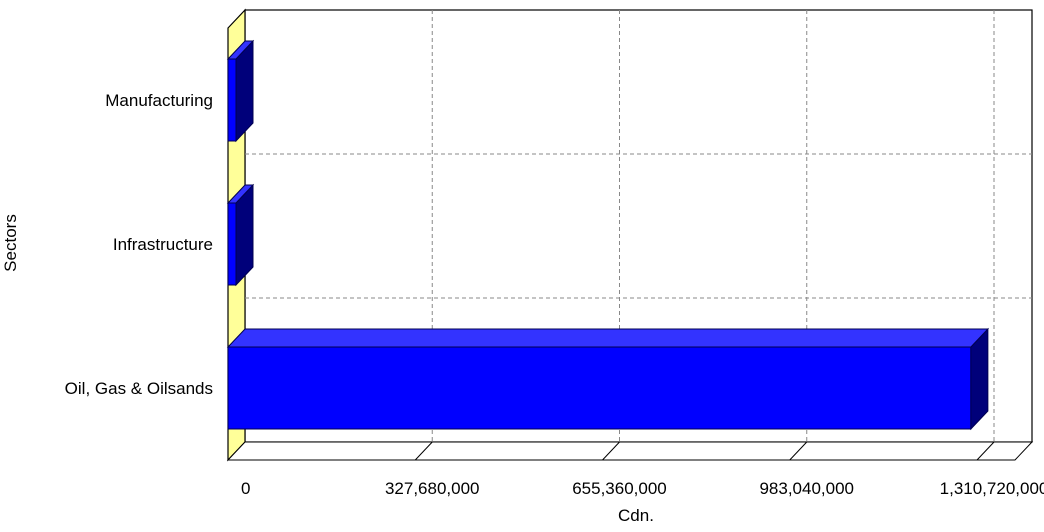 This screenshot has height=532, width=1044. What do you see at coordinates (630, 451) in the screenshot?
I see `plot-floor` at bounding box center [630, 451].